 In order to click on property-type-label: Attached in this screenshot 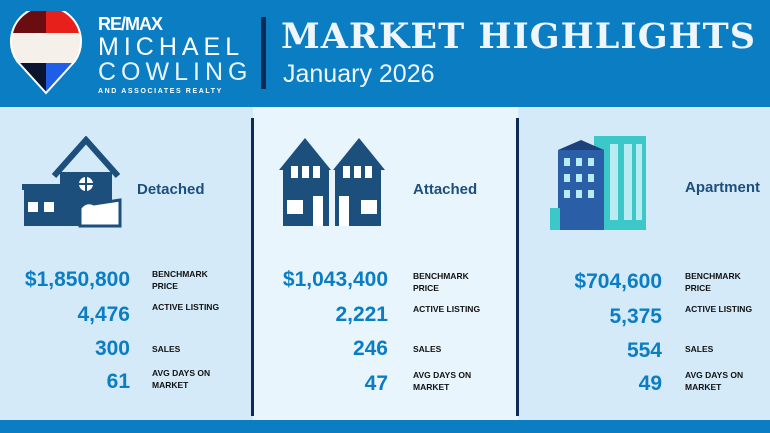, I will do `click(445, 189)`.